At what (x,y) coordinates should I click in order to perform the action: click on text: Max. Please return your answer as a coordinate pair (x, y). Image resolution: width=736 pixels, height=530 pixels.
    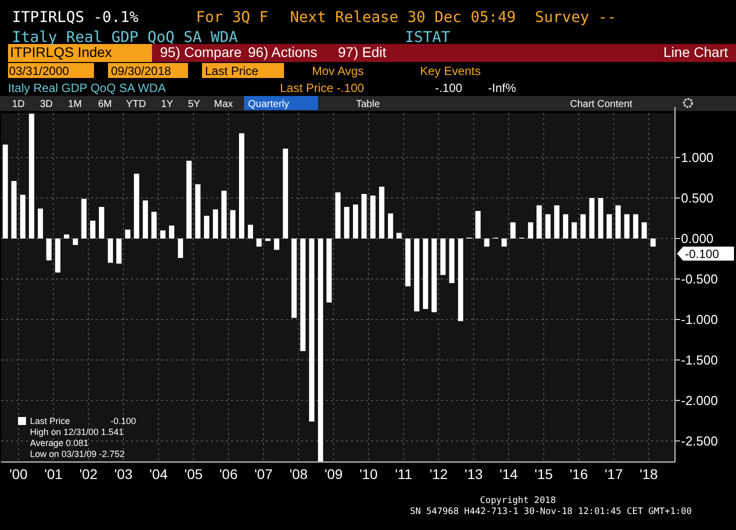
    Looking at the image, I should click on (223, 104).